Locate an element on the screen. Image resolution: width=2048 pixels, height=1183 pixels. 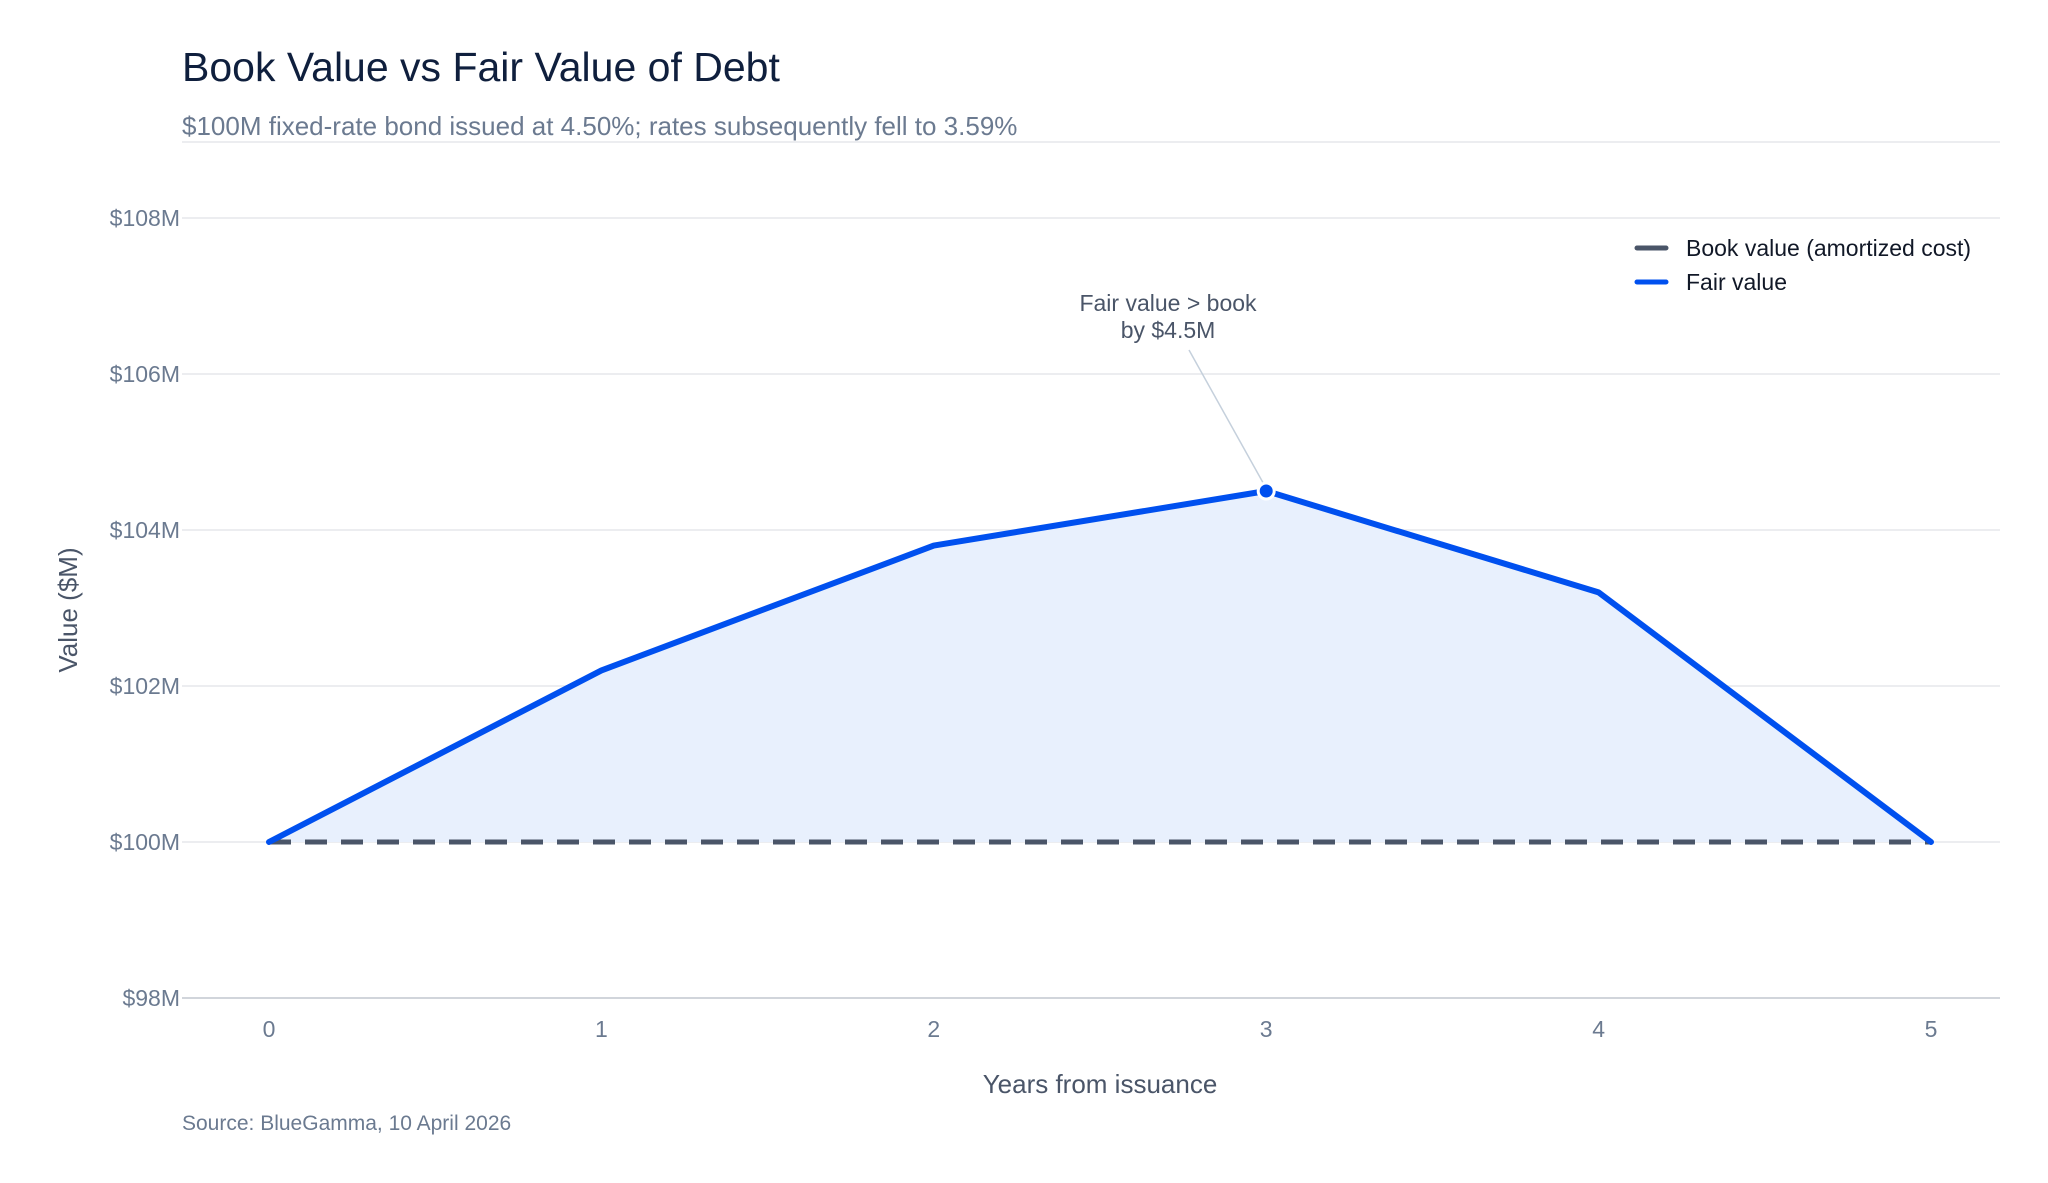
y-axis-title: Value ($M) is located at coordinates (68, 609).